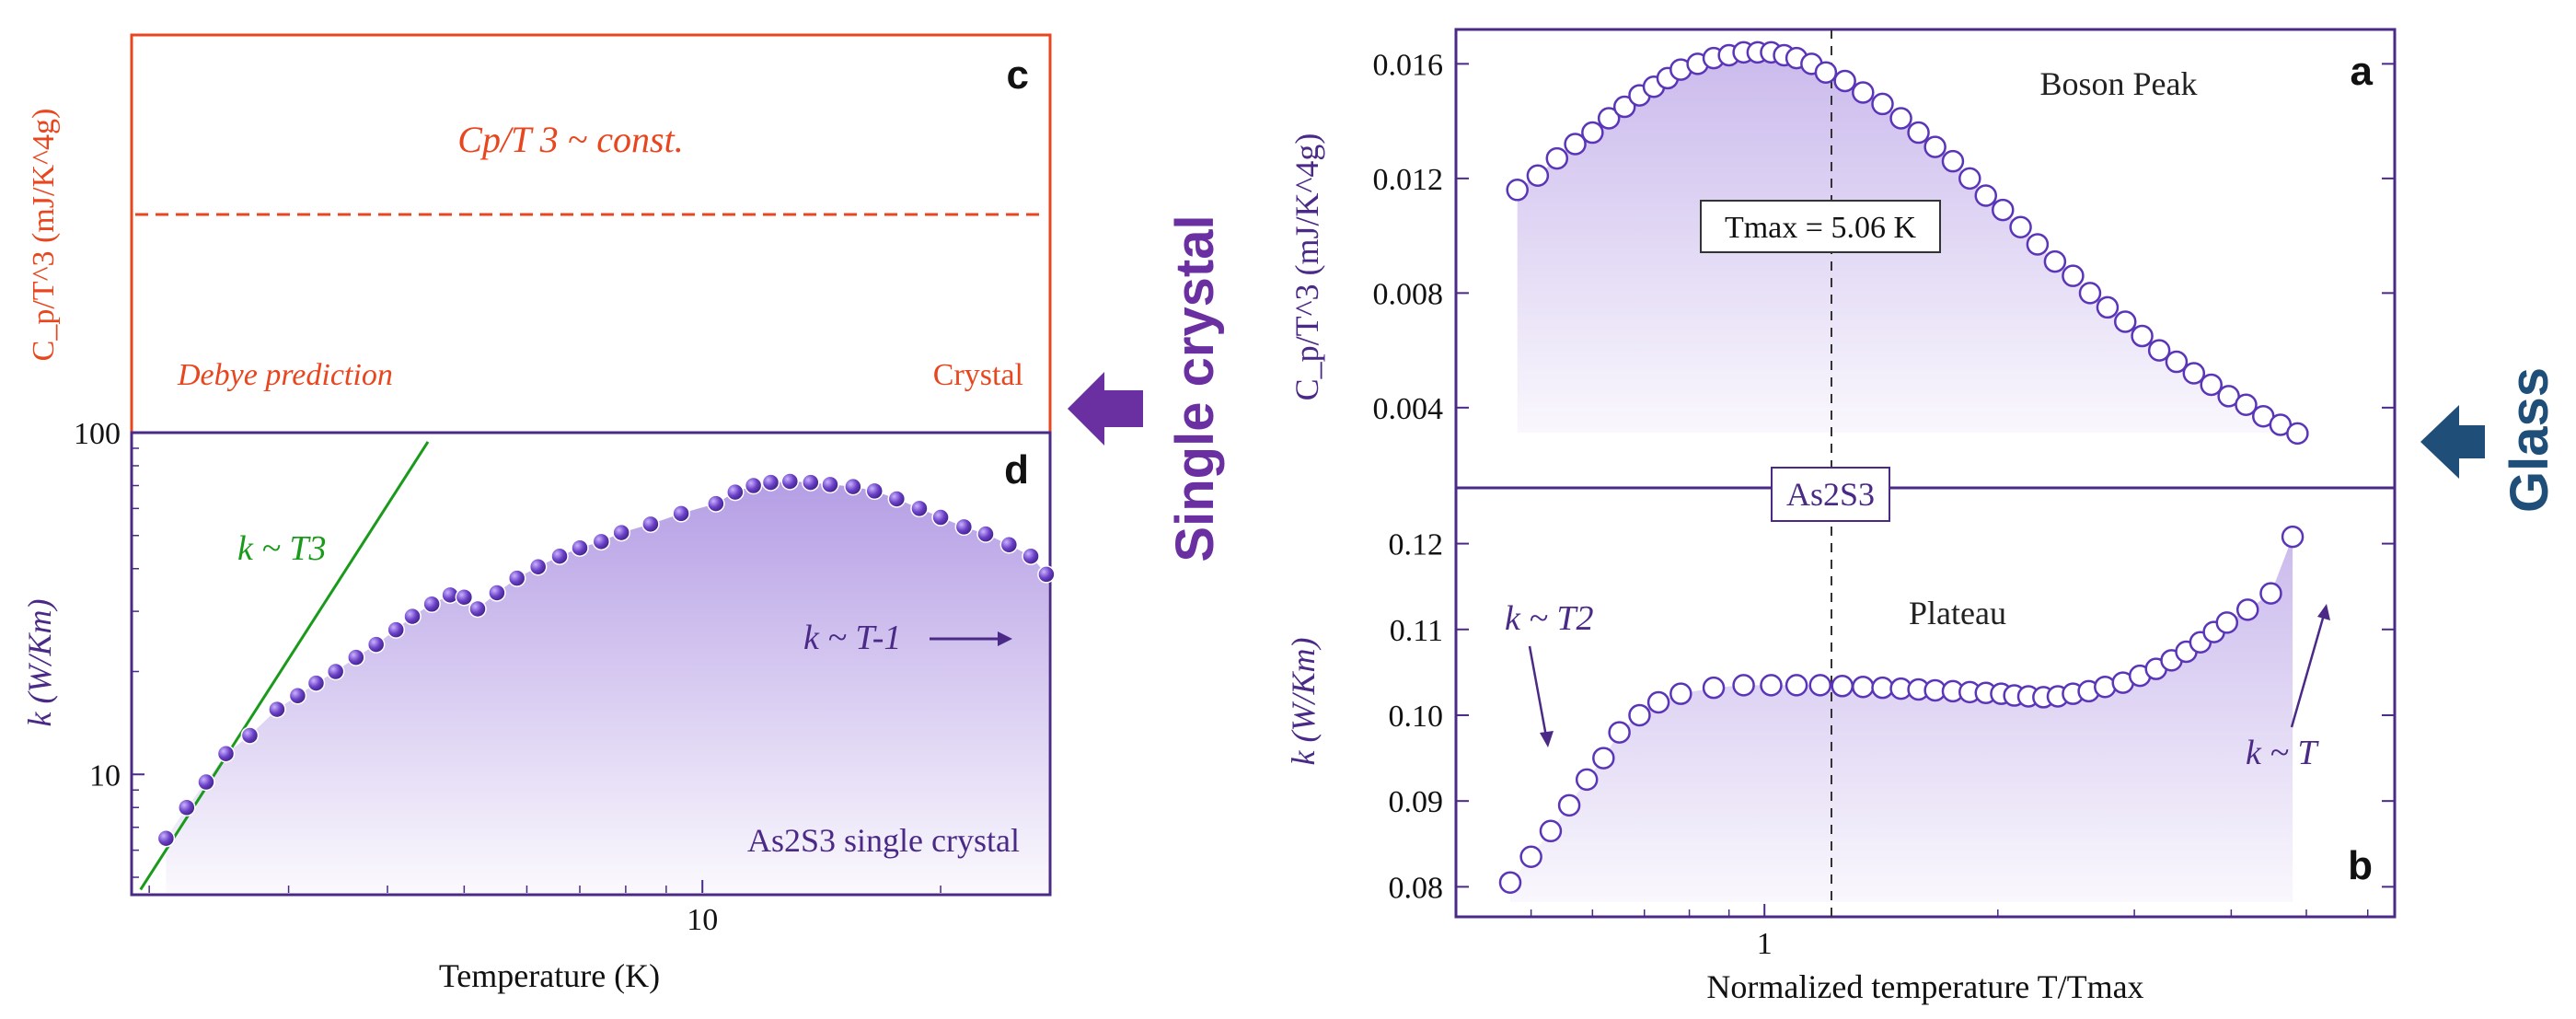 Image resolution: width=2576 pixels, height=1019 pixels. I want to click on glass-label: Glass, so click(2529, 440).